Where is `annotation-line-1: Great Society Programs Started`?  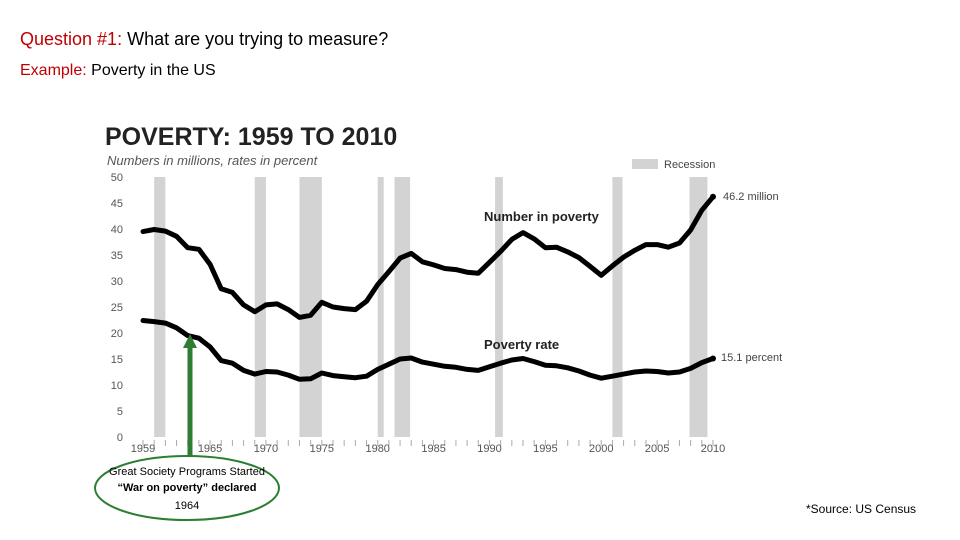
annotation-line-1: Great Society Programs Started is located at coordinates (187, 472).